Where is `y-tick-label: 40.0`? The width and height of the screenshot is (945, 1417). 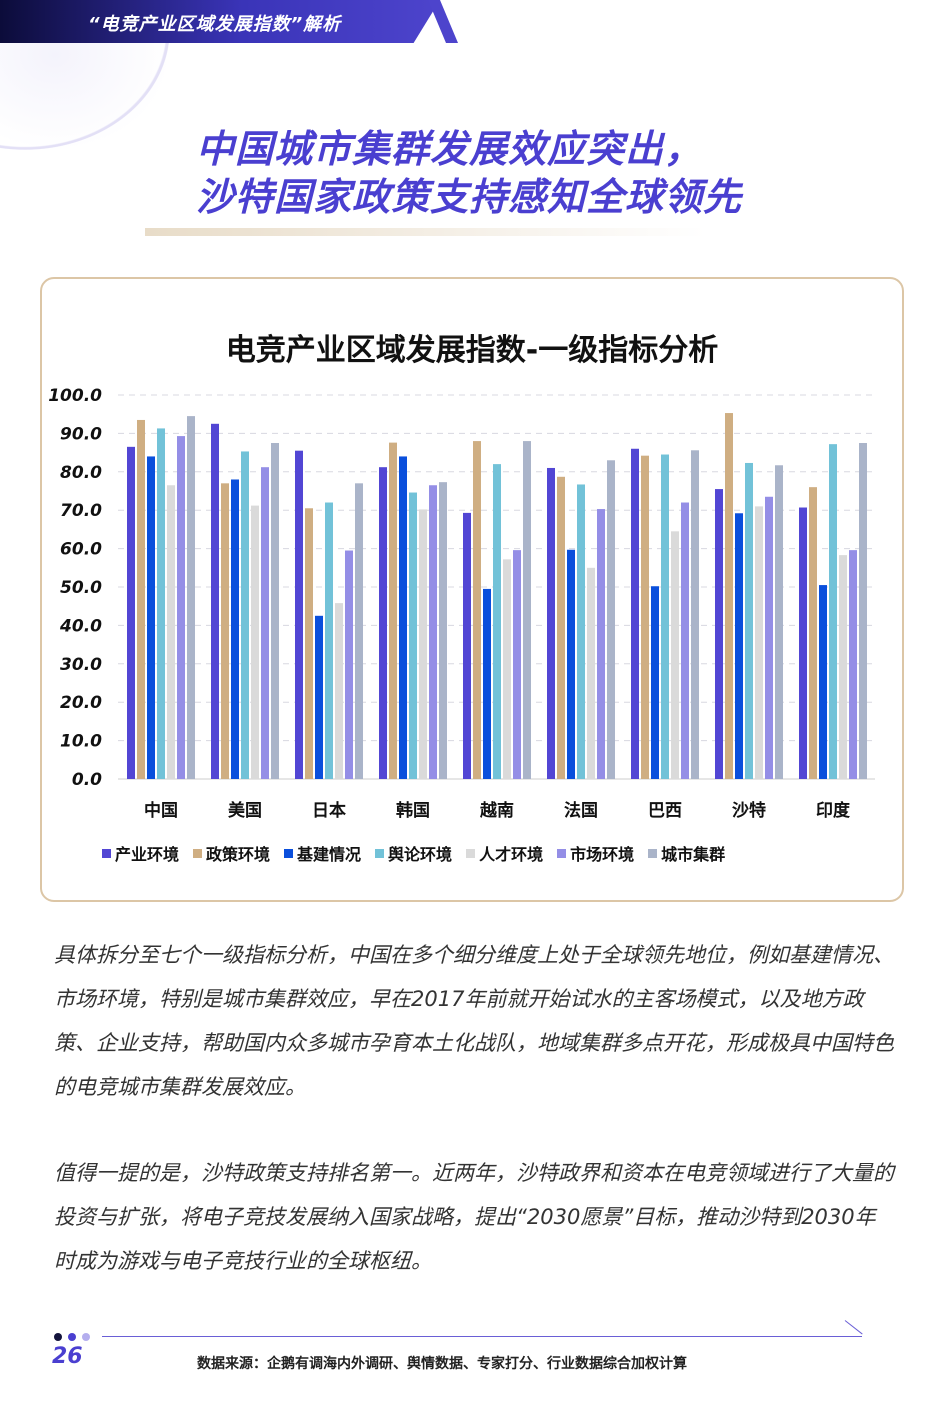 y-tick-label: 40.0 is located at coordinates (80, 626).